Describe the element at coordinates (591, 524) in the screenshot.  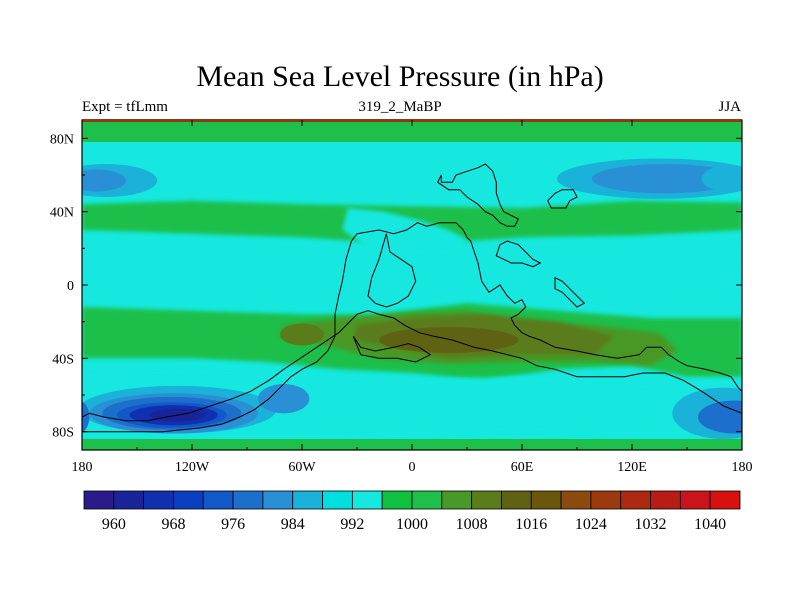
I see `colorbar-label-8: 1024` at that location.